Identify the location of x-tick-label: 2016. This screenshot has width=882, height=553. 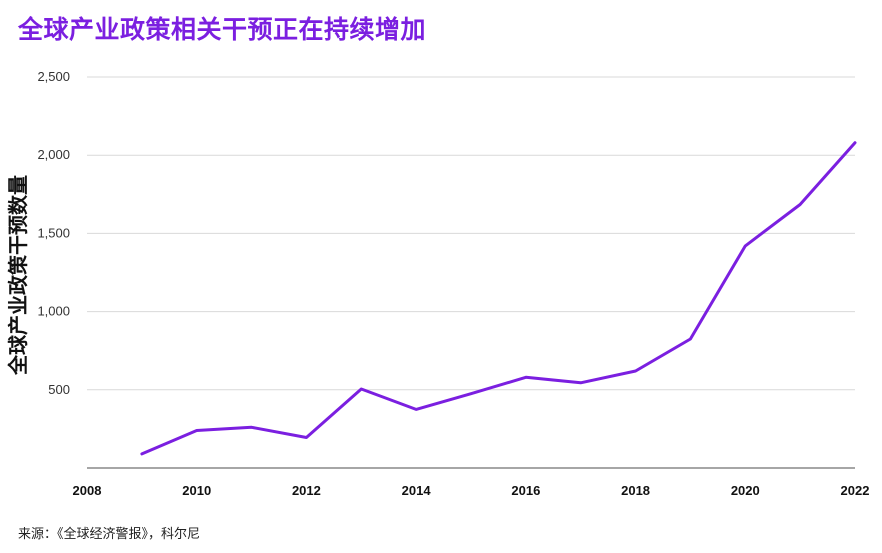
(525, 490).